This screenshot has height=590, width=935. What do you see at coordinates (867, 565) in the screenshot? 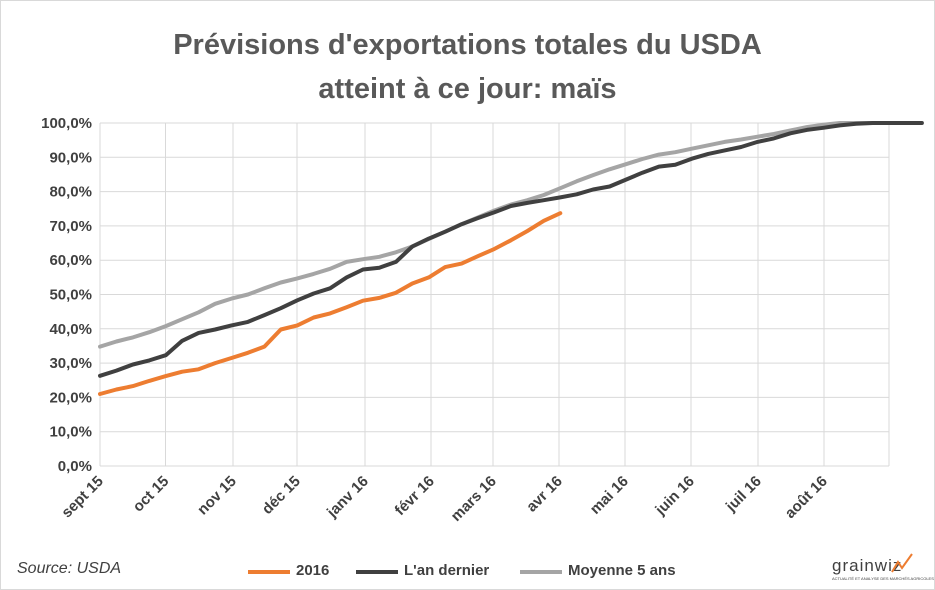
I see `logo-wordmark: grainwiz` at bounding box center [867, 565].